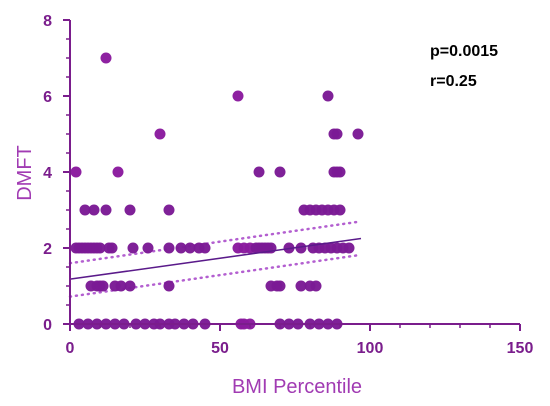 This screenshot has height=406, width=550. I want to click on ci-upper-line, so click(215, 242).